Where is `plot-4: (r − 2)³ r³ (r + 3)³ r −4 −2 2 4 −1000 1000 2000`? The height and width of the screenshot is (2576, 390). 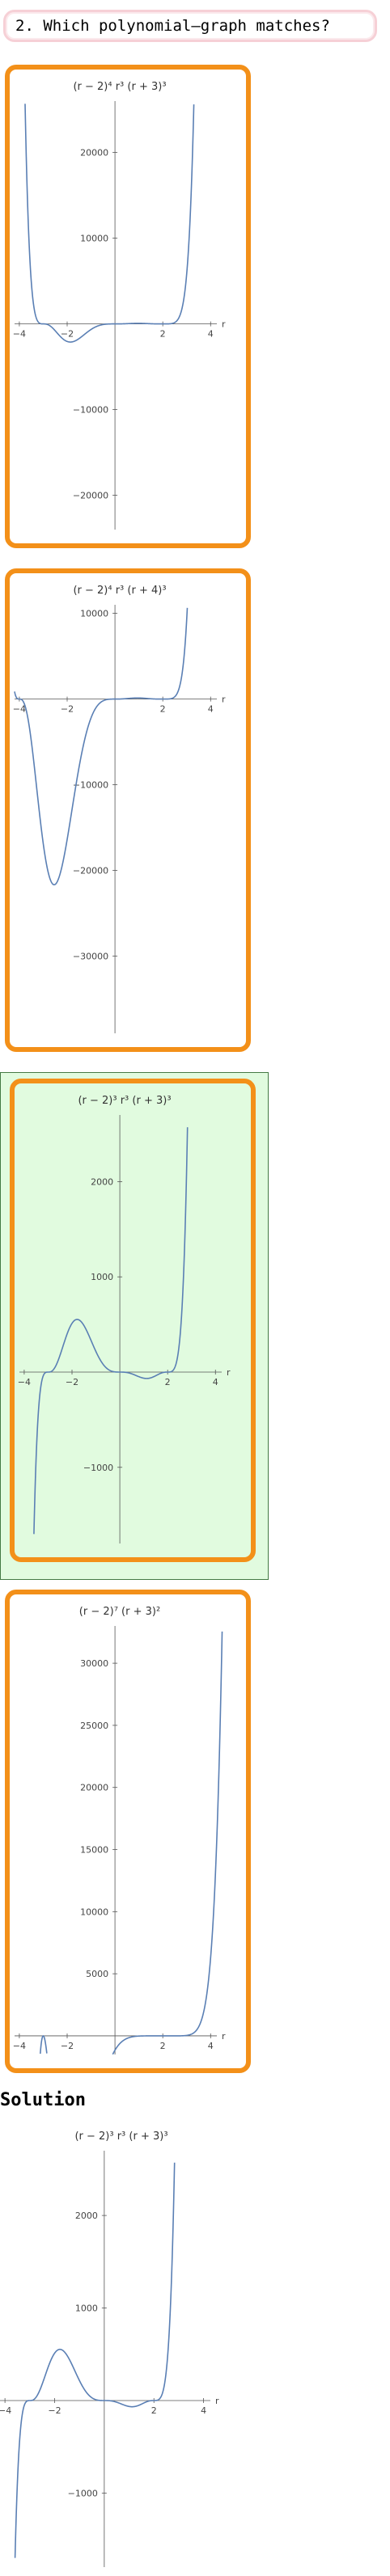
plot-4: (r − 2)³ r³ (r + 3)³ r −4 −2 2 4 −1000 1000 2000 is located at coordinates (110, 2348).